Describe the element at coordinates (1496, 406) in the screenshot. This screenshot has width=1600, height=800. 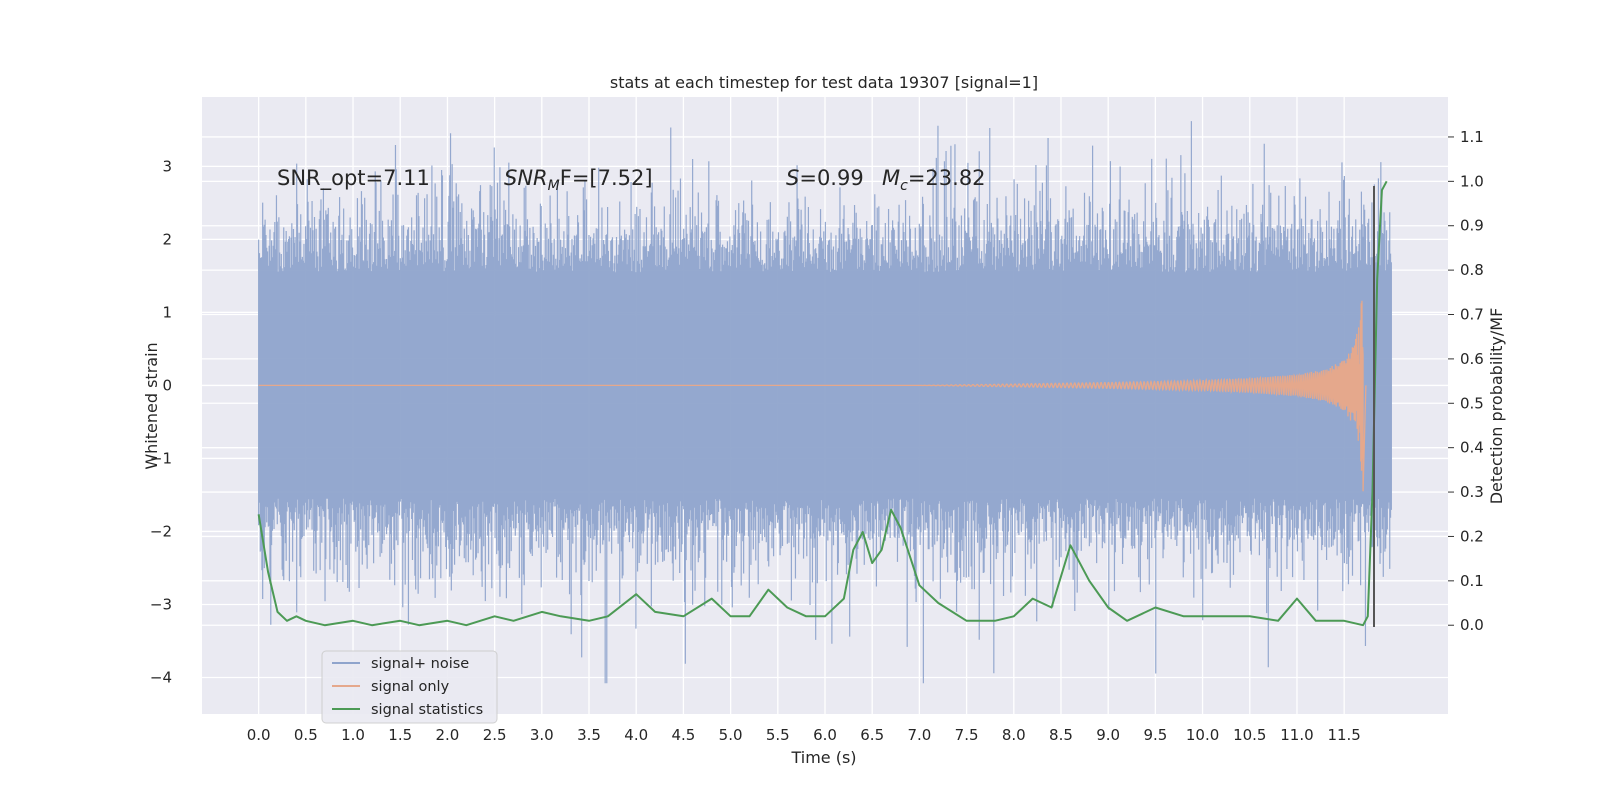
I see `y-right-axis-label: Detection probability/MF` at that location.